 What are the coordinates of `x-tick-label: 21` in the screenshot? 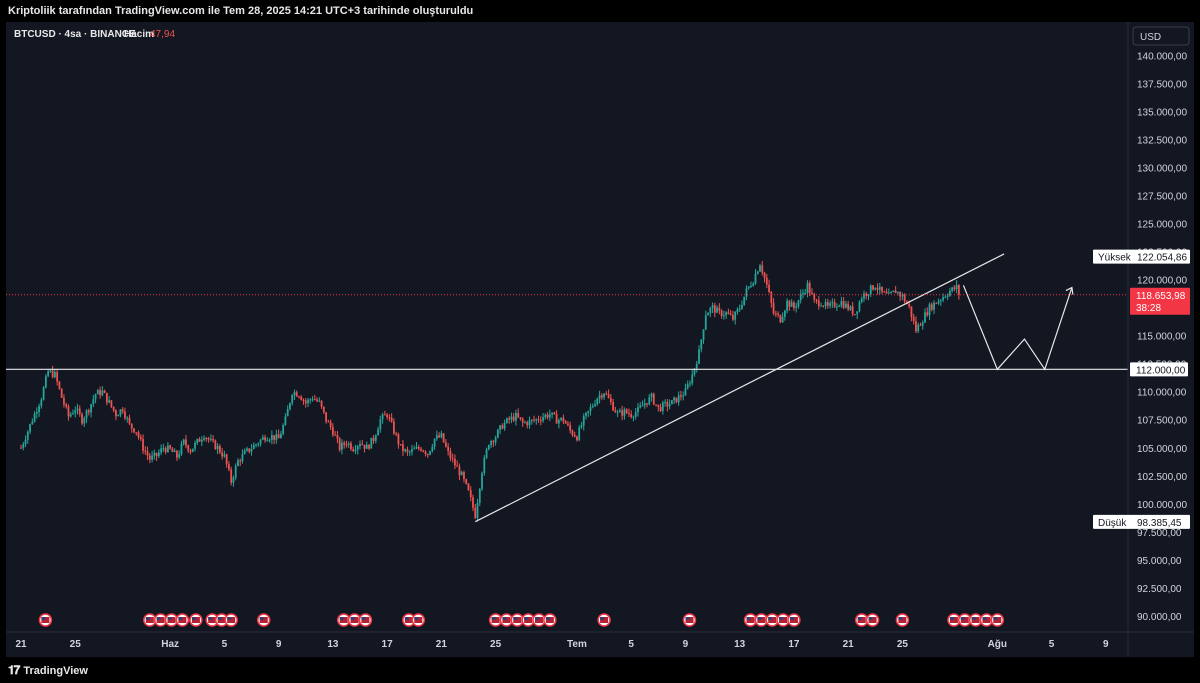 It's located at (21, 644).